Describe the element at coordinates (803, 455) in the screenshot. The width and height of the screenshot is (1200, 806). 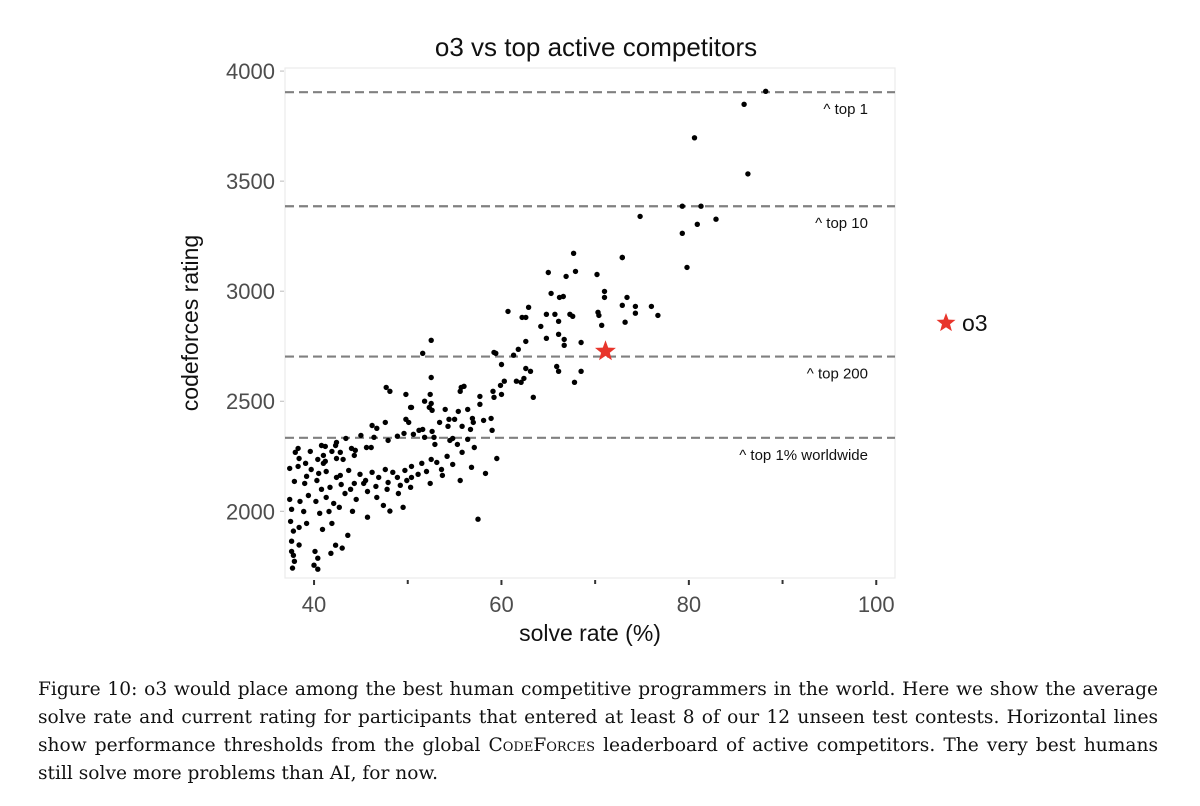
I see `threshold-label: ^ top 1% worldwide` at that location.